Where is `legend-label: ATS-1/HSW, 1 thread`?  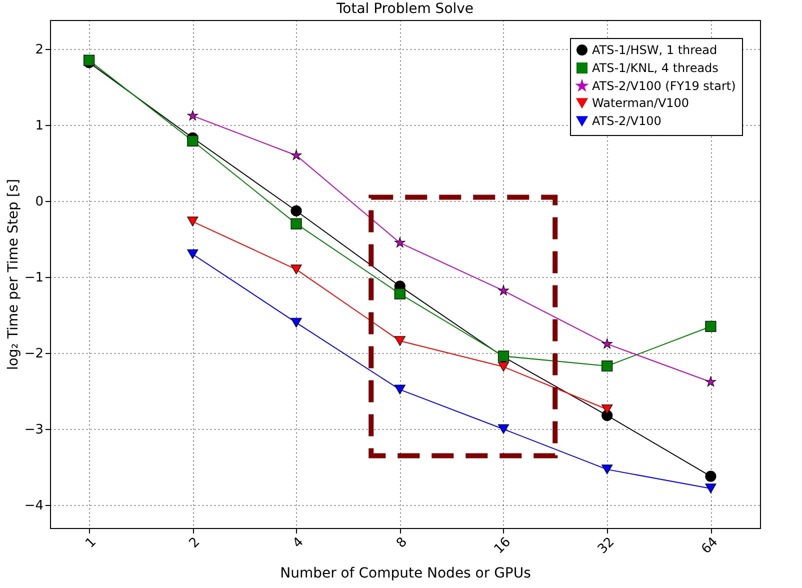 legend-label: ATS-1/HSW, 1 thread is located at coordinates (655, 50).